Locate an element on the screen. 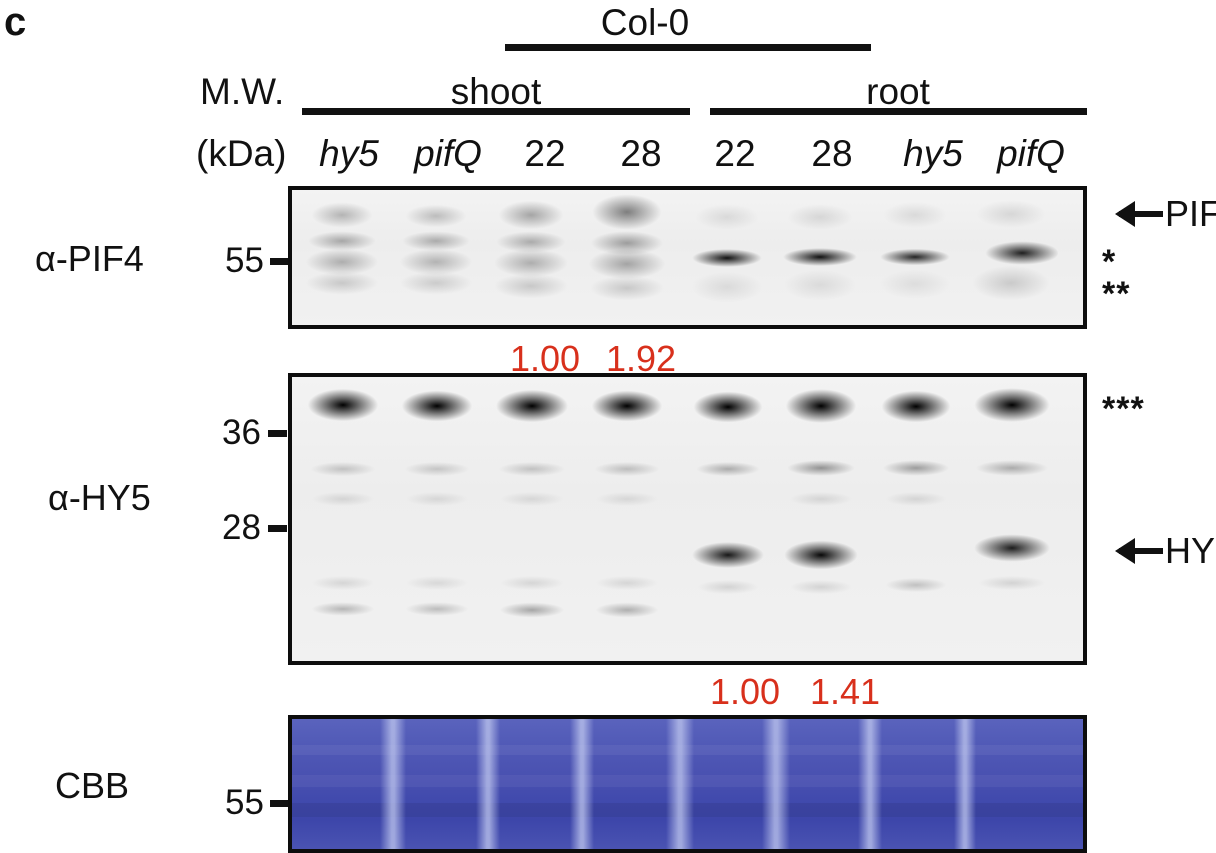  genotype-underline-col0 is located at coordinates (688, 47).